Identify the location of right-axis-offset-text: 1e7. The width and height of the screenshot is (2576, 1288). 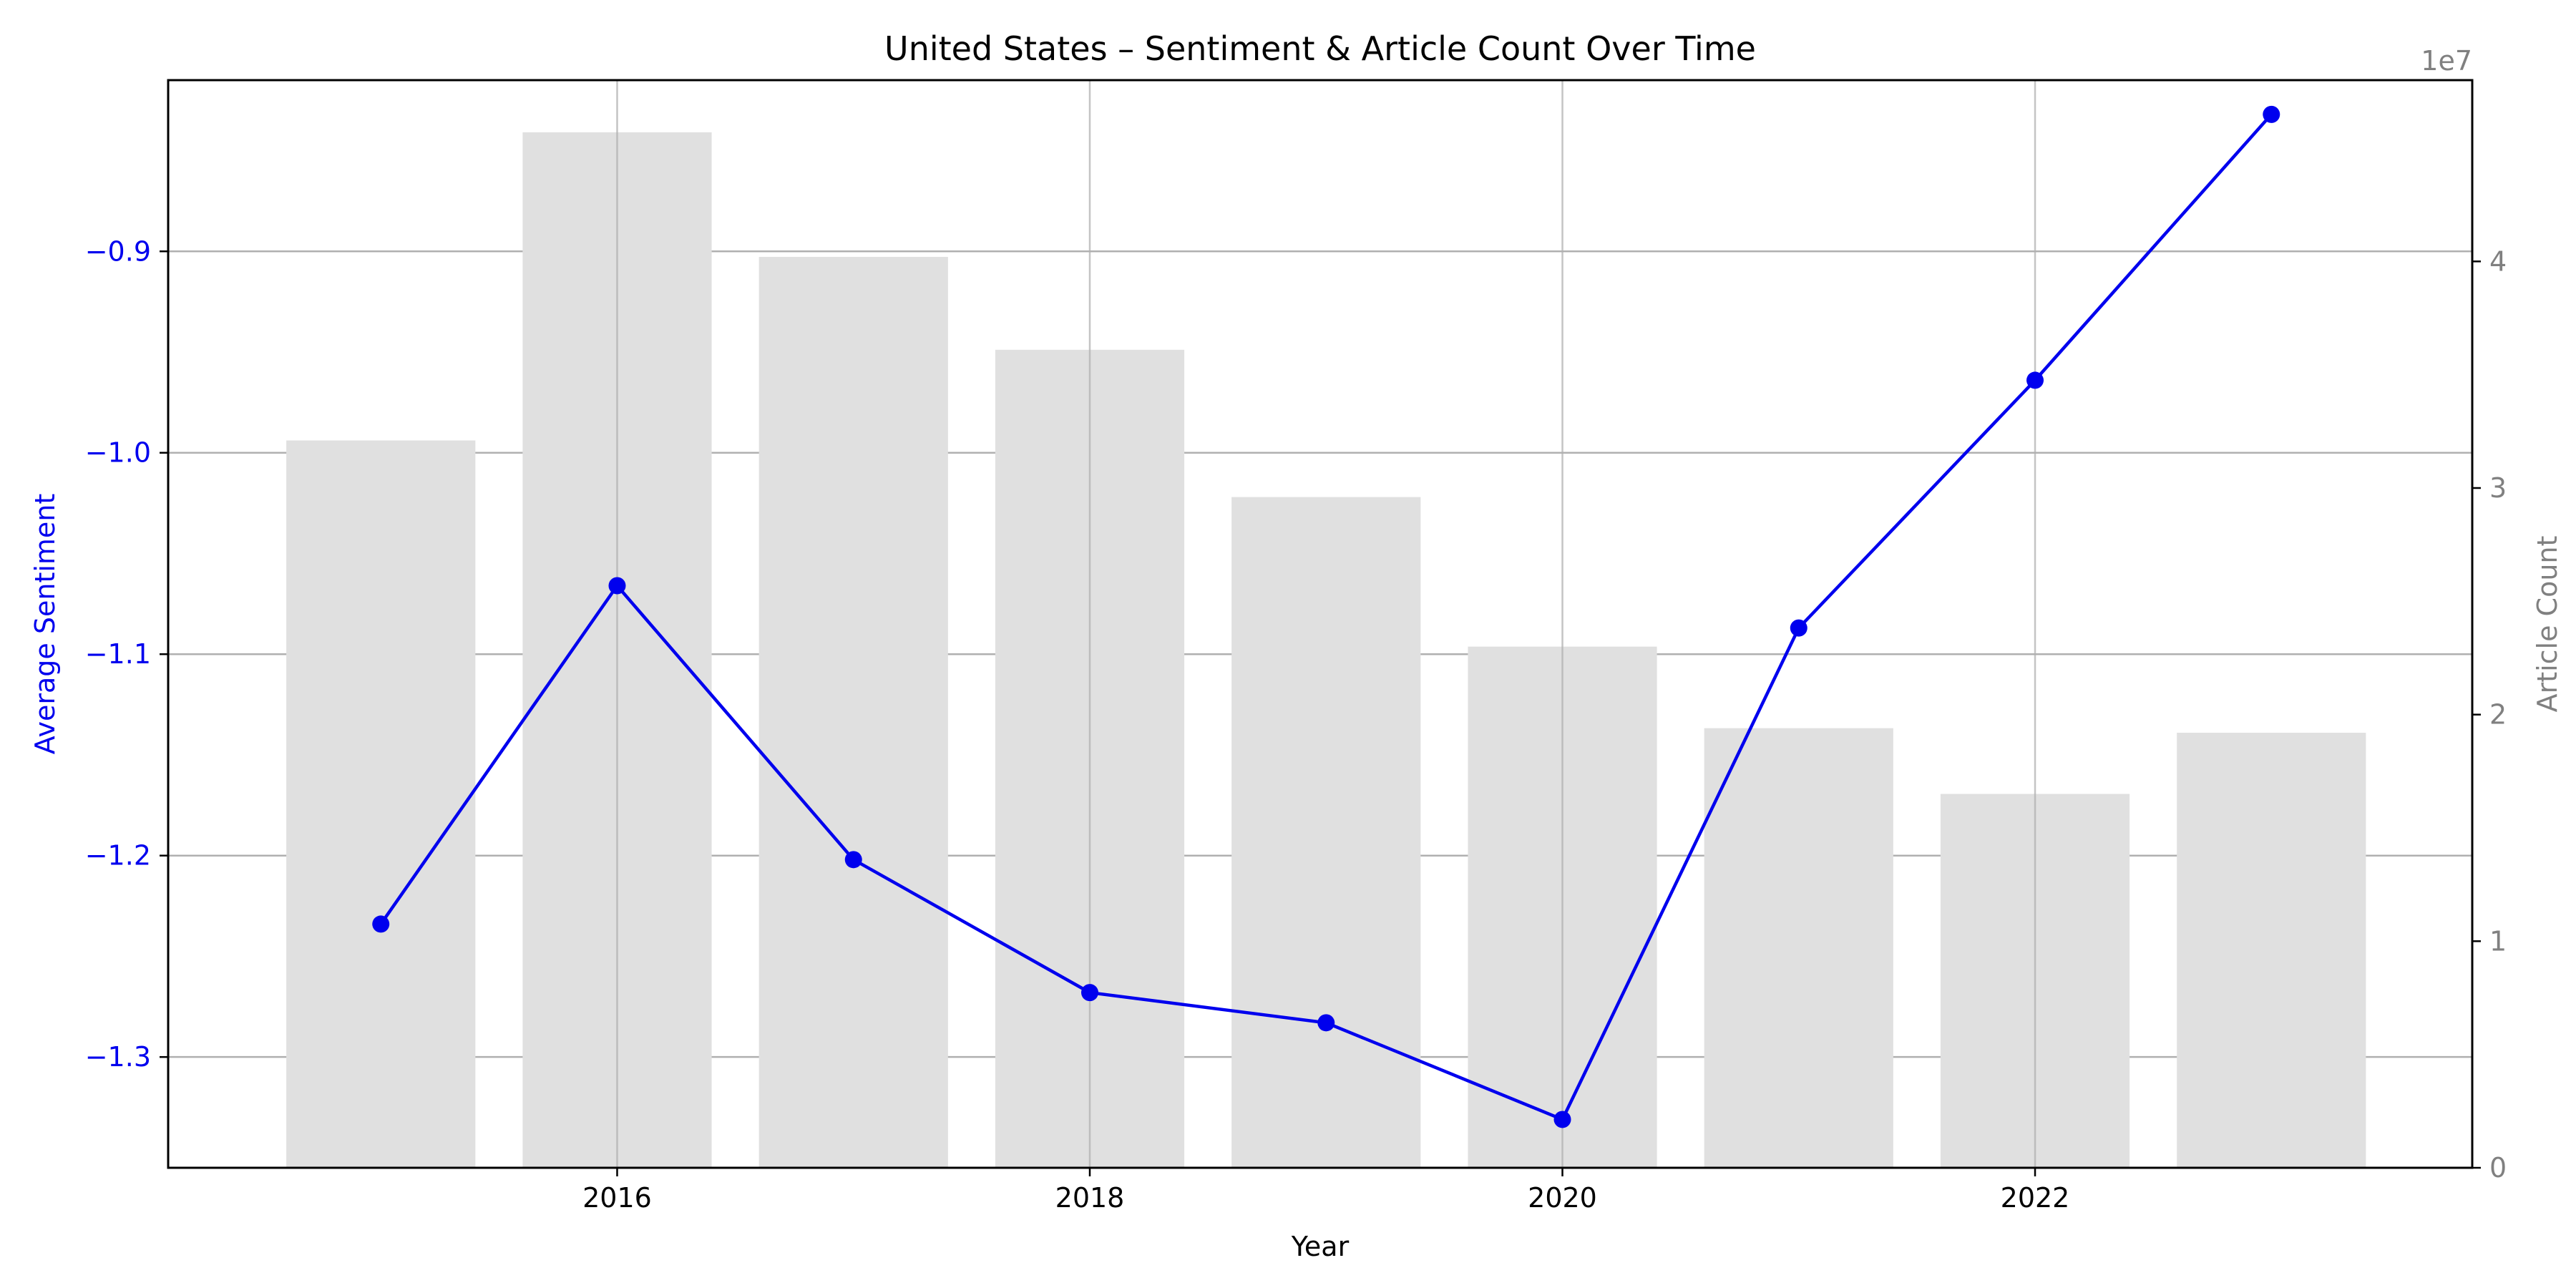
(2446, 61).